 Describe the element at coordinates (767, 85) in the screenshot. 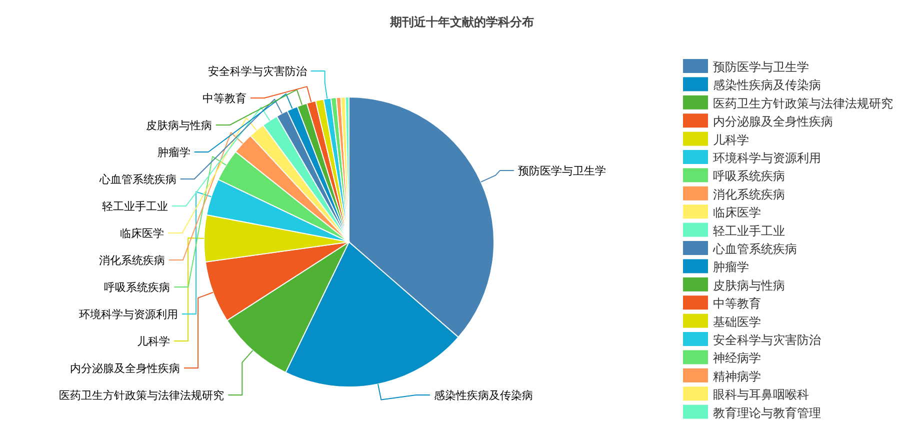

I see `legend-label: 感染性疾病及传染病` at that location.